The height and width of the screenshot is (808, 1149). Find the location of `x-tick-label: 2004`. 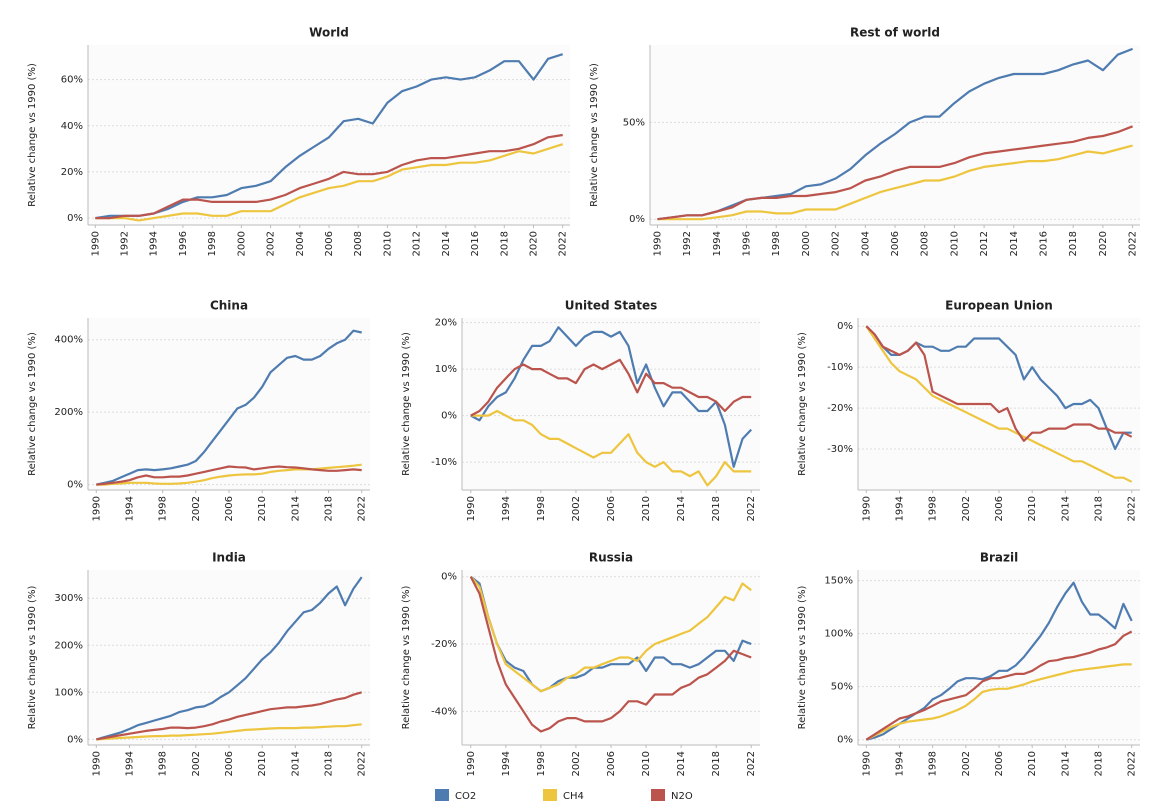

x-tick-label: 2004 is located at coordinates (300, 243).